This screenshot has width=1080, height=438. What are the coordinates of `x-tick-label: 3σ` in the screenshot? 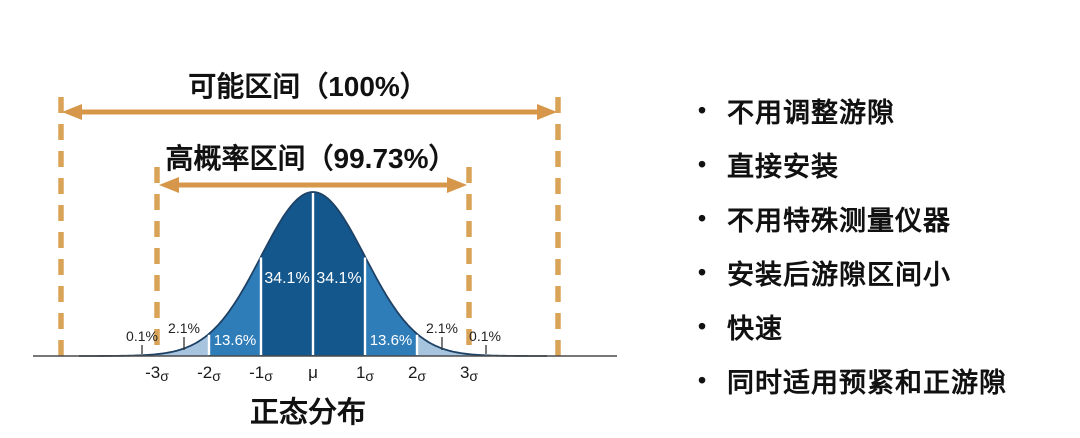 It's located at (469, 373).